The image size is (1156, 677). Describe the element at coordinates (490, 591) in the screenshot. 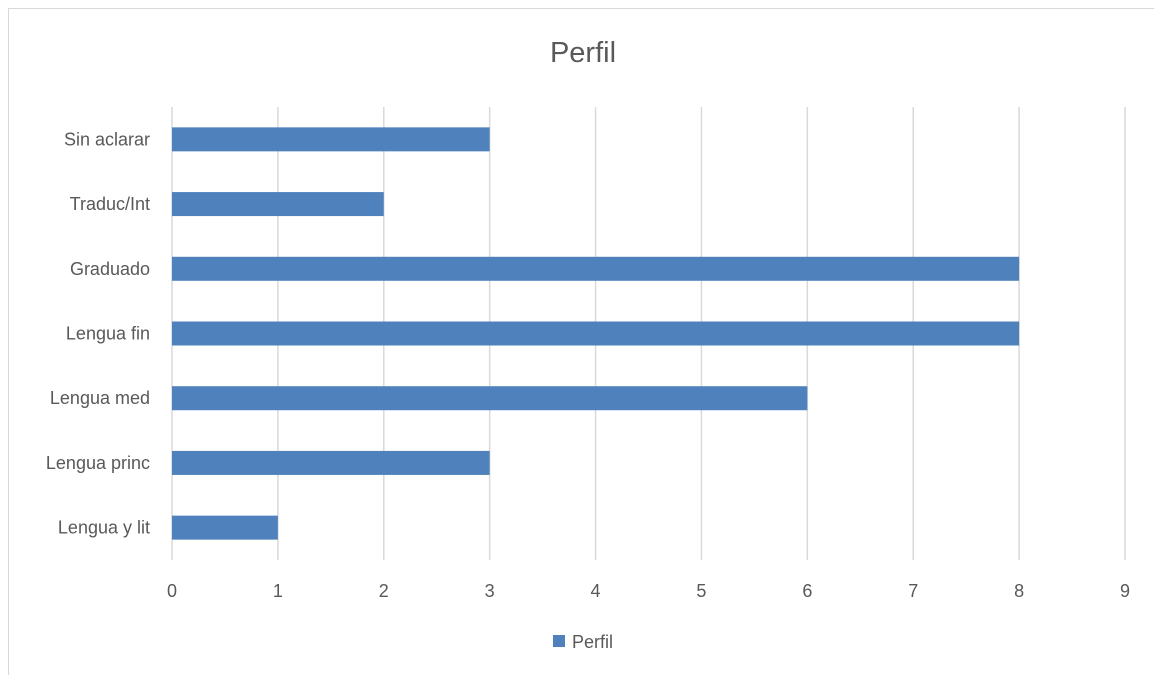

I see `x-tick-label: 3` at that location.